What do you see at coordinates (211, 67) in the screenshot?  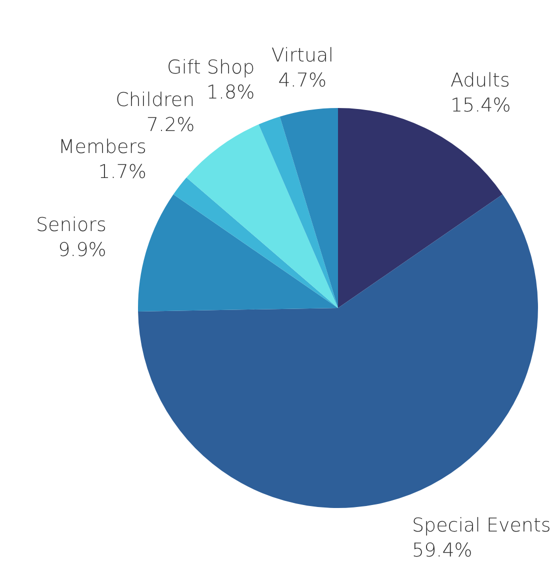 I see `slice-label: Gift Shop` at bounding box center [211, 67].